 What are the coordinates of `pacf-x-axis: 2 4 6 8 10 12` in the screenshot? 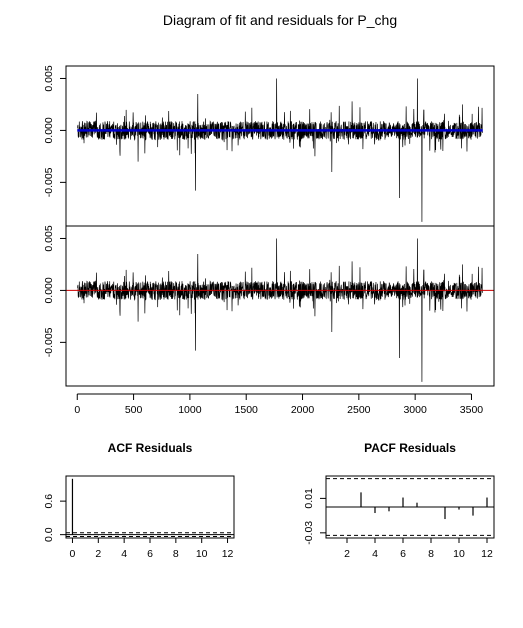 It's located at (418, 549).